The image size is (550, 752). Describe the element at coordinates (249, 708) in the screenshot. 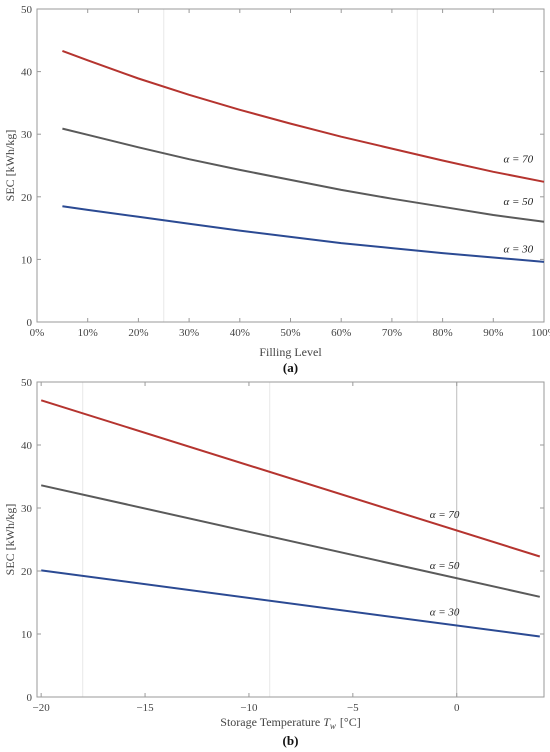

I see `x-tick-label: −10` at that location.